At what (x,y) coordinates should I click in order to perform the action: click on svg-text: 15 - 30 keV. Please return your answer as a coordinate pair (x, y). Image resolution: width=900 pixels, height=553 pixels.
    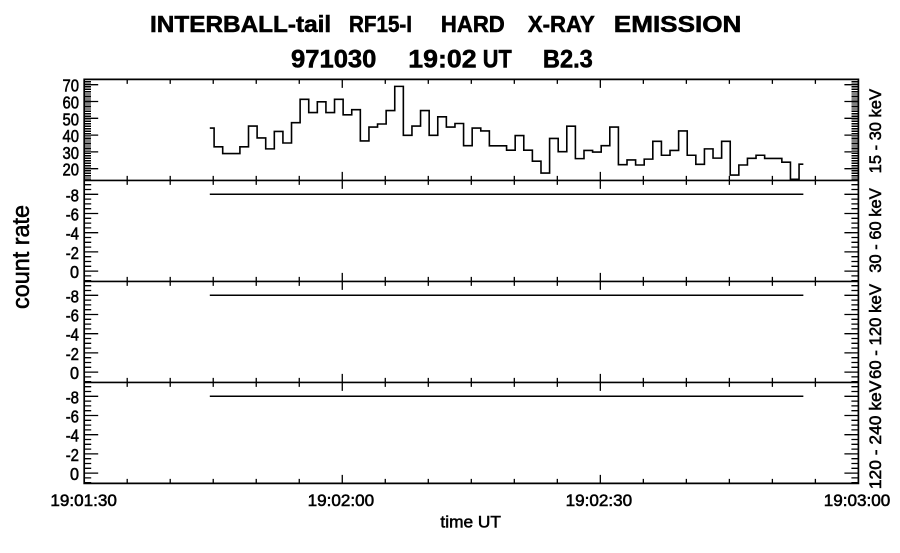
    Looking at the image, I should click on (875, 130).